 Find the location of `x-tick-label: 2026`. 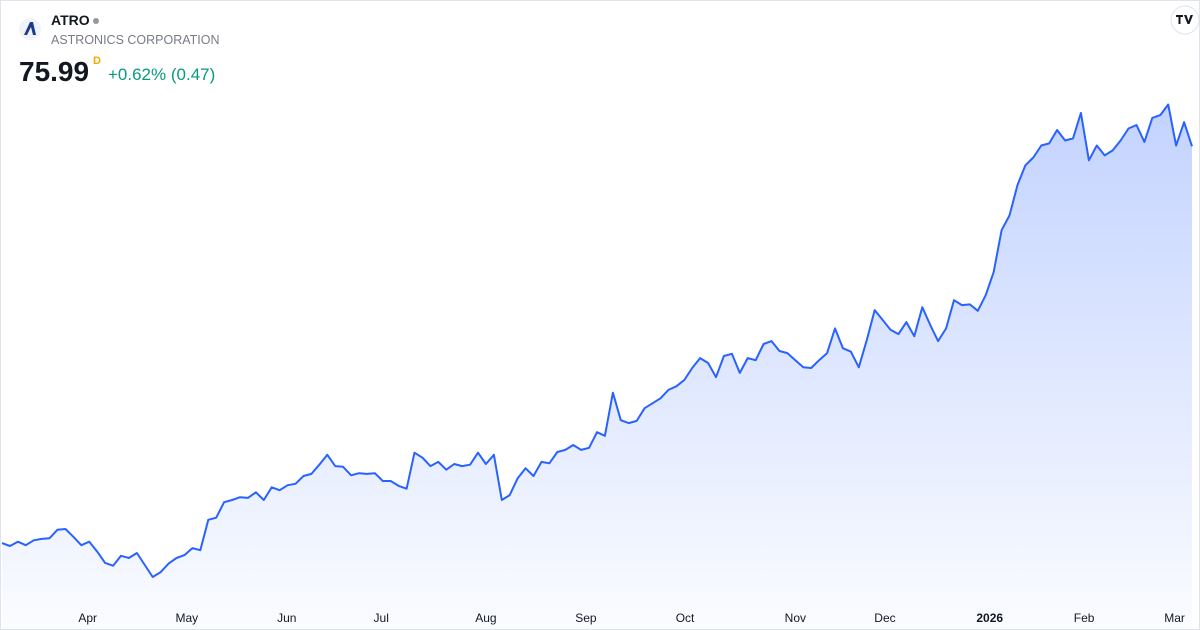

x-tick-label: 2026 is located at coordinates (989, 618).